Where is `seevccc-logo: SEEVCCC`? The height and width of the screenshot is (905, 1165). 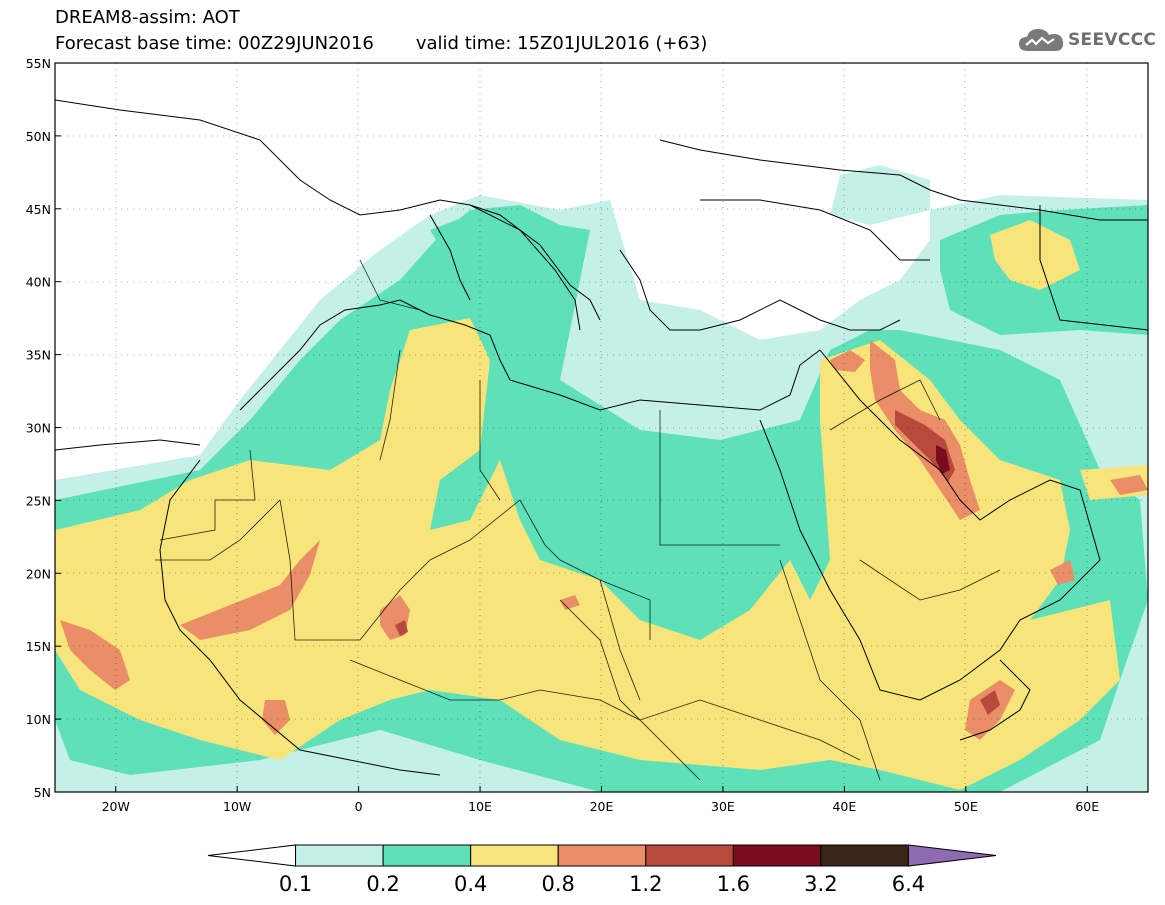 seevccc-logo: SEEVCCC is located at coordinates (1087, 40).